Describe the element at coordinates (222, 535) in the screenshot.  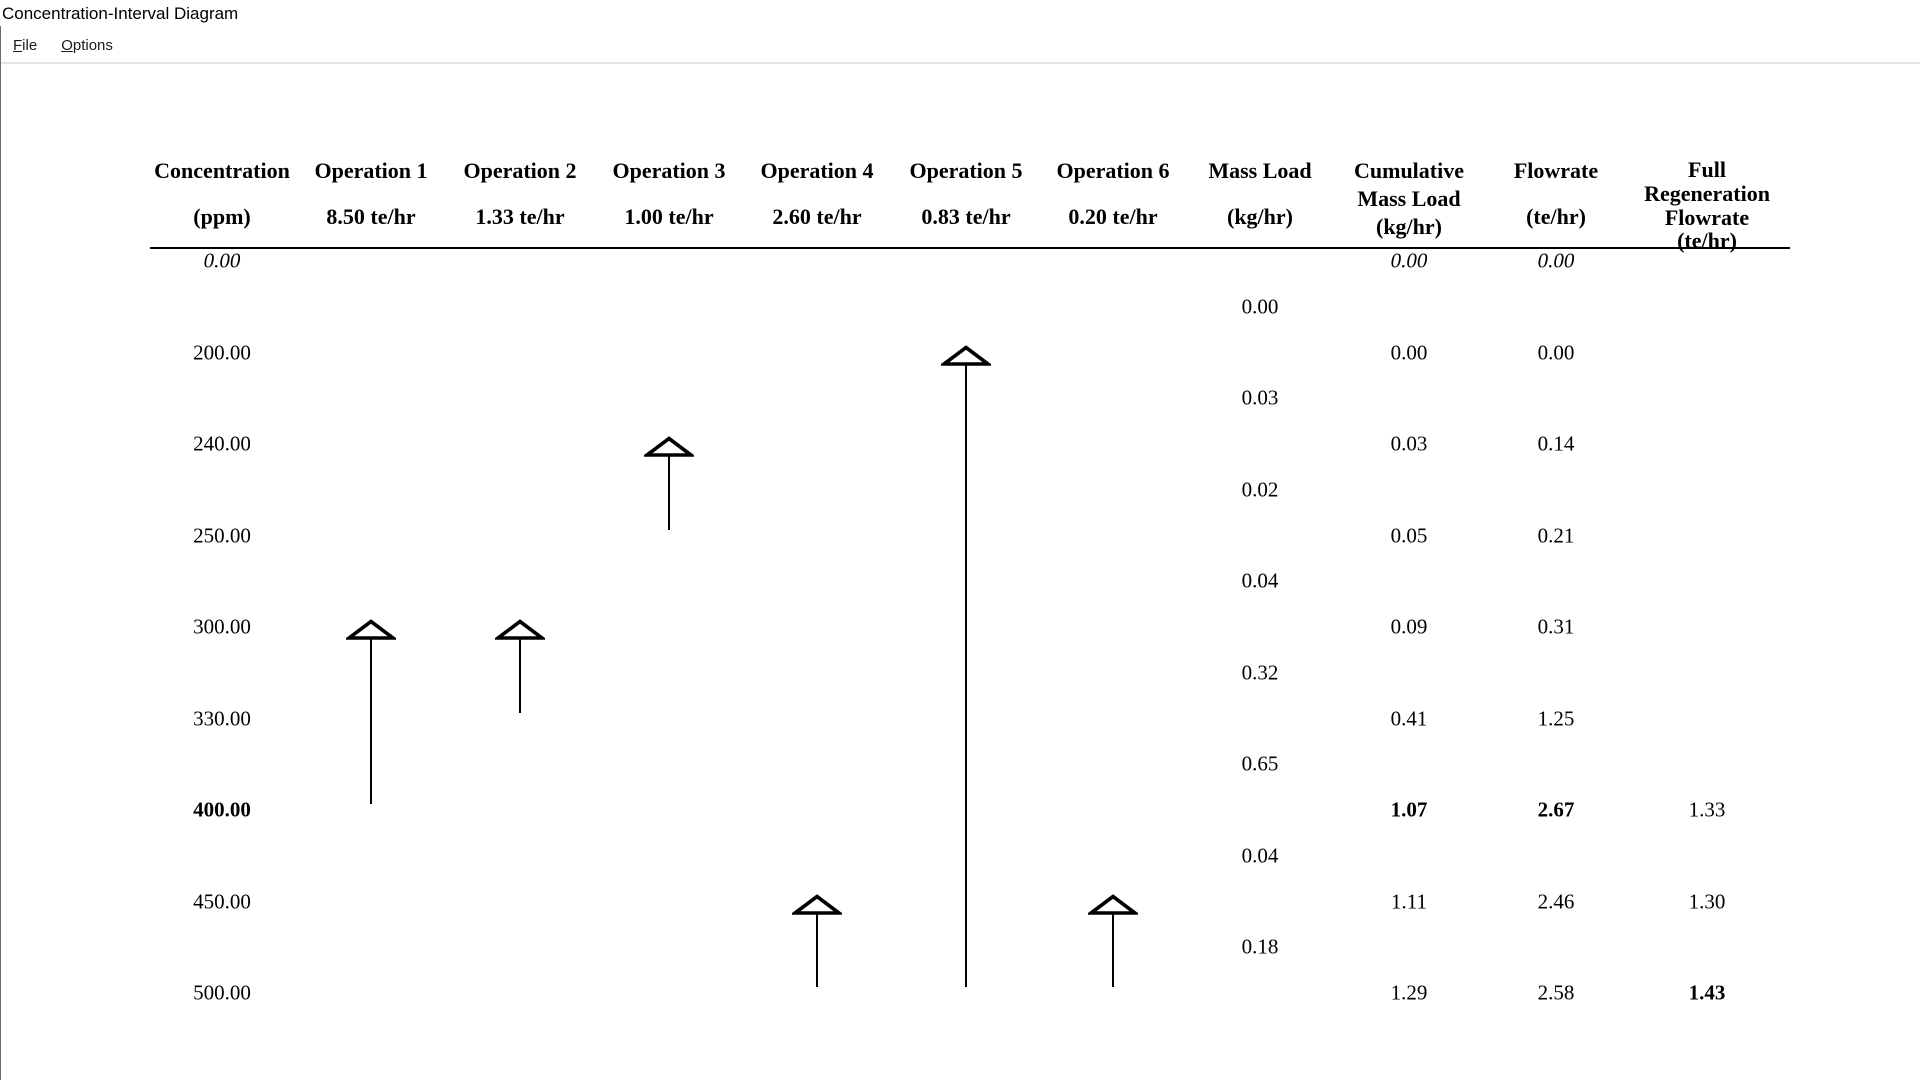
I see `concentration-value: 250.00` at that location.